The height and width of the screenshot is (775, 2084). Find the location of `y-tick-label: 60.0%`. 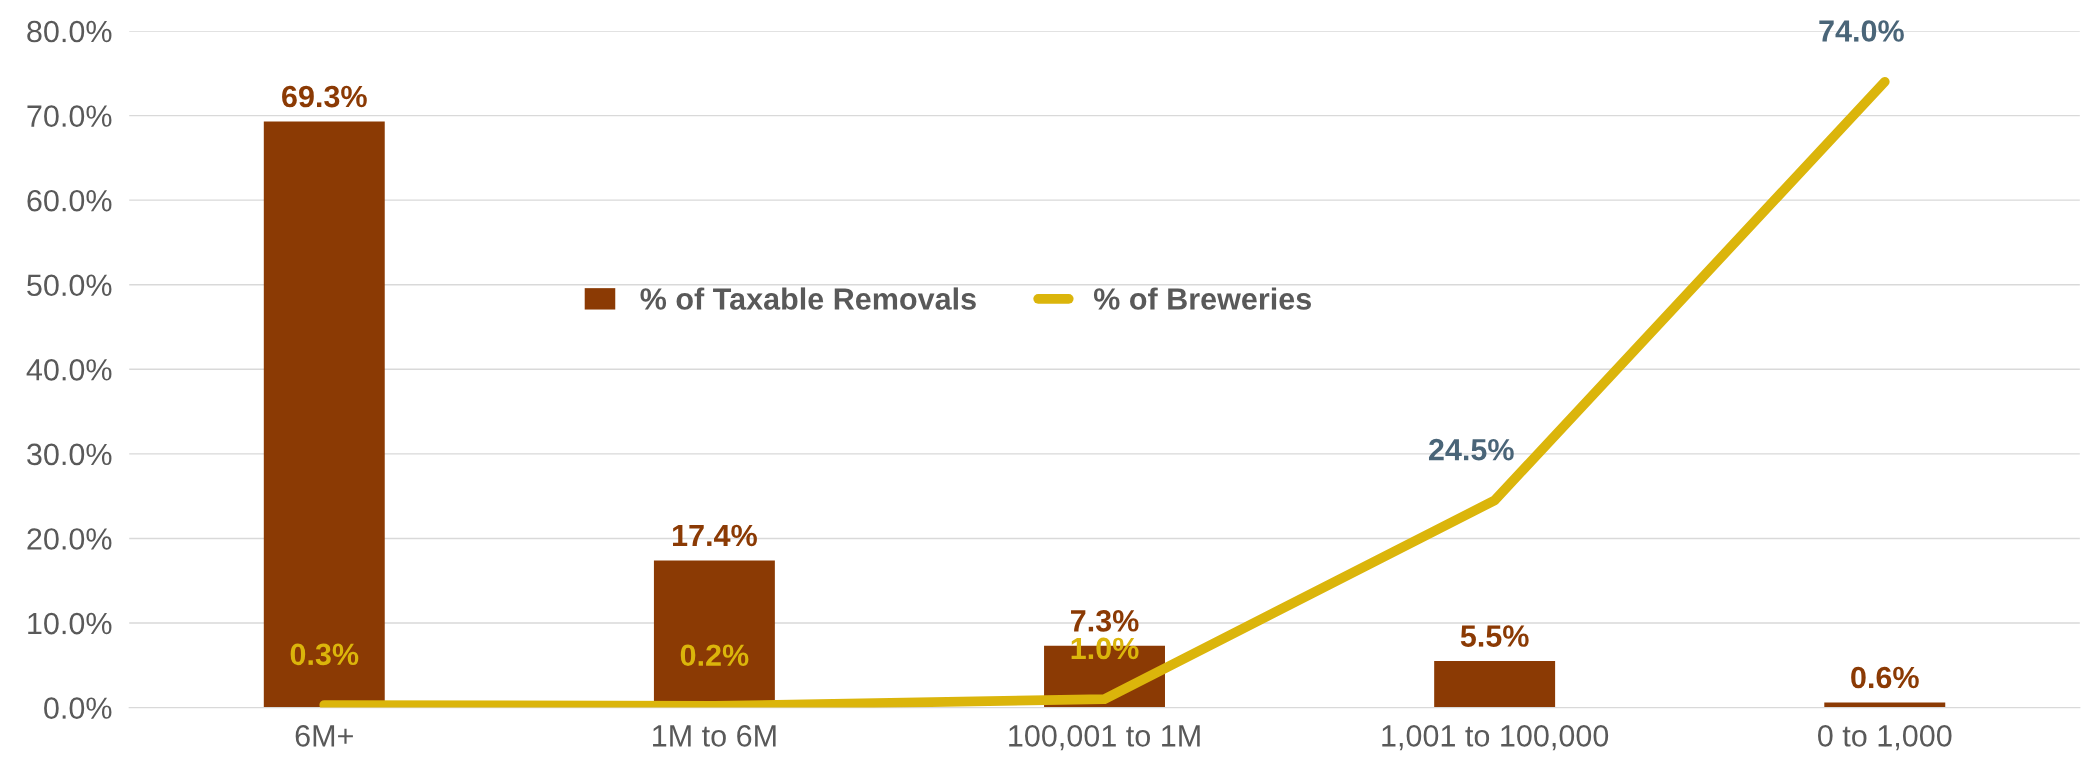

y-tick-label: 60.0% is located at coordinates (69, 200).